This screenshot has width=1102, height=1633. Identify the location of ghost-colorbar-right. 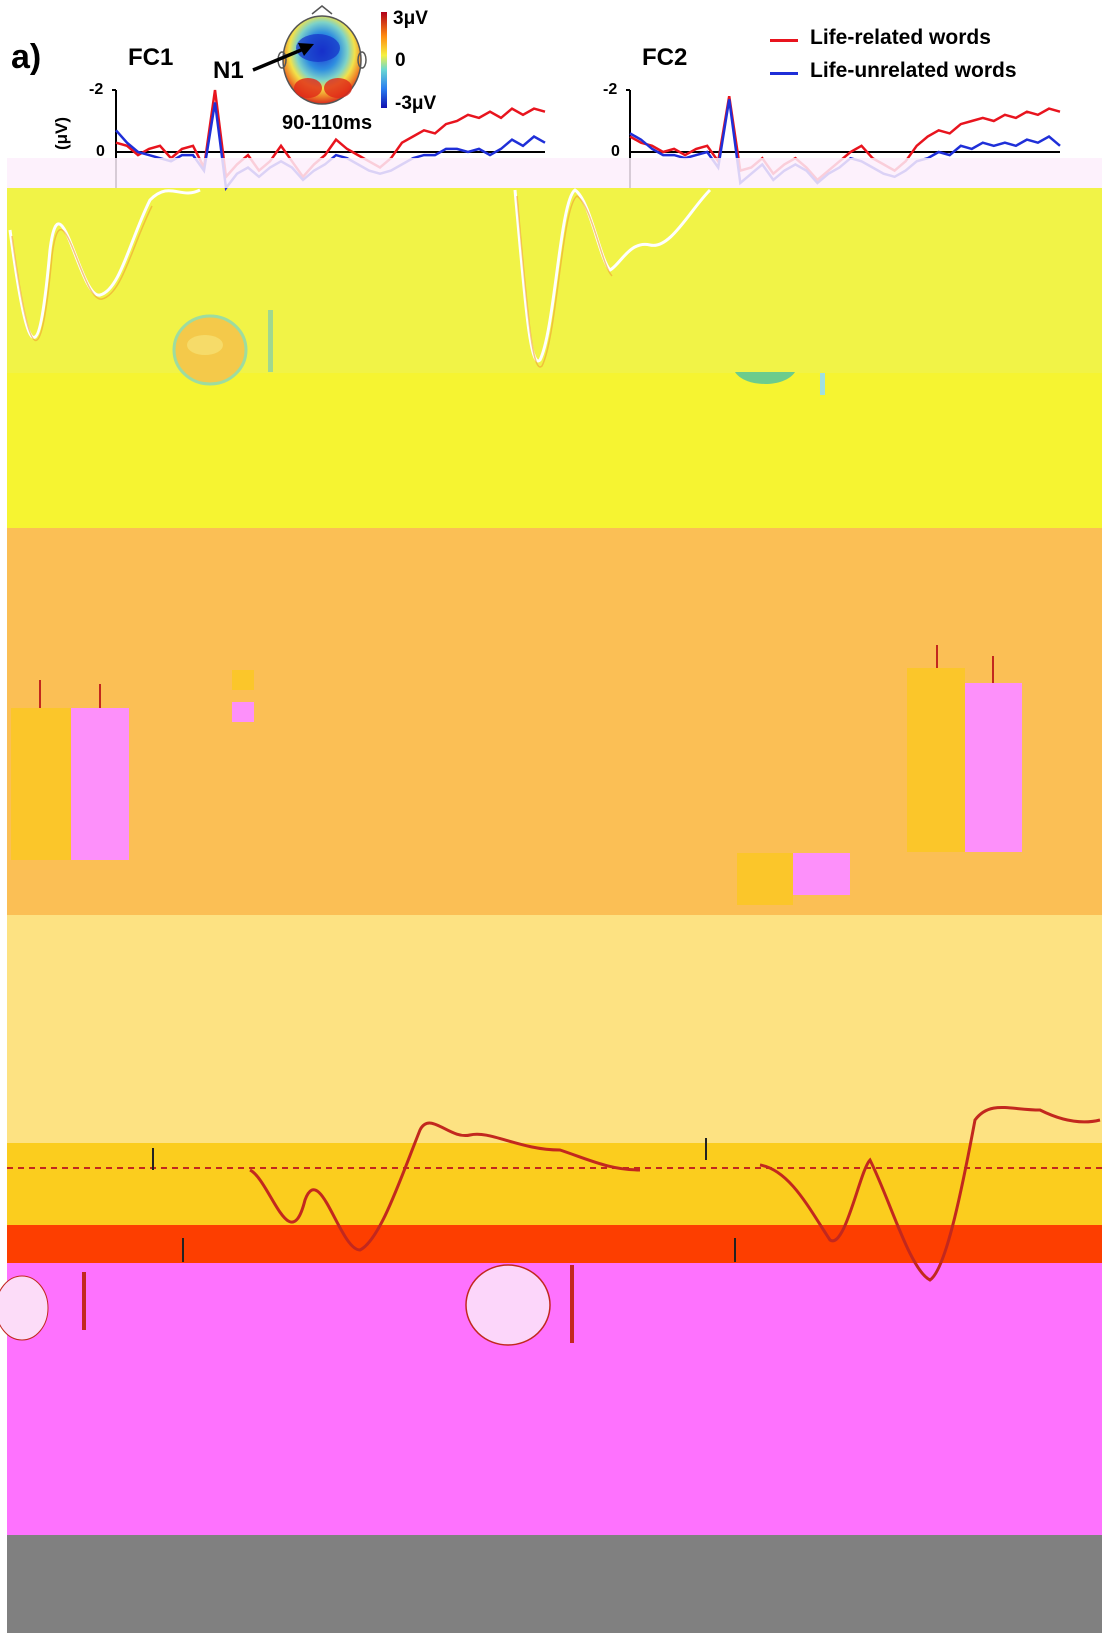
(822, 384).